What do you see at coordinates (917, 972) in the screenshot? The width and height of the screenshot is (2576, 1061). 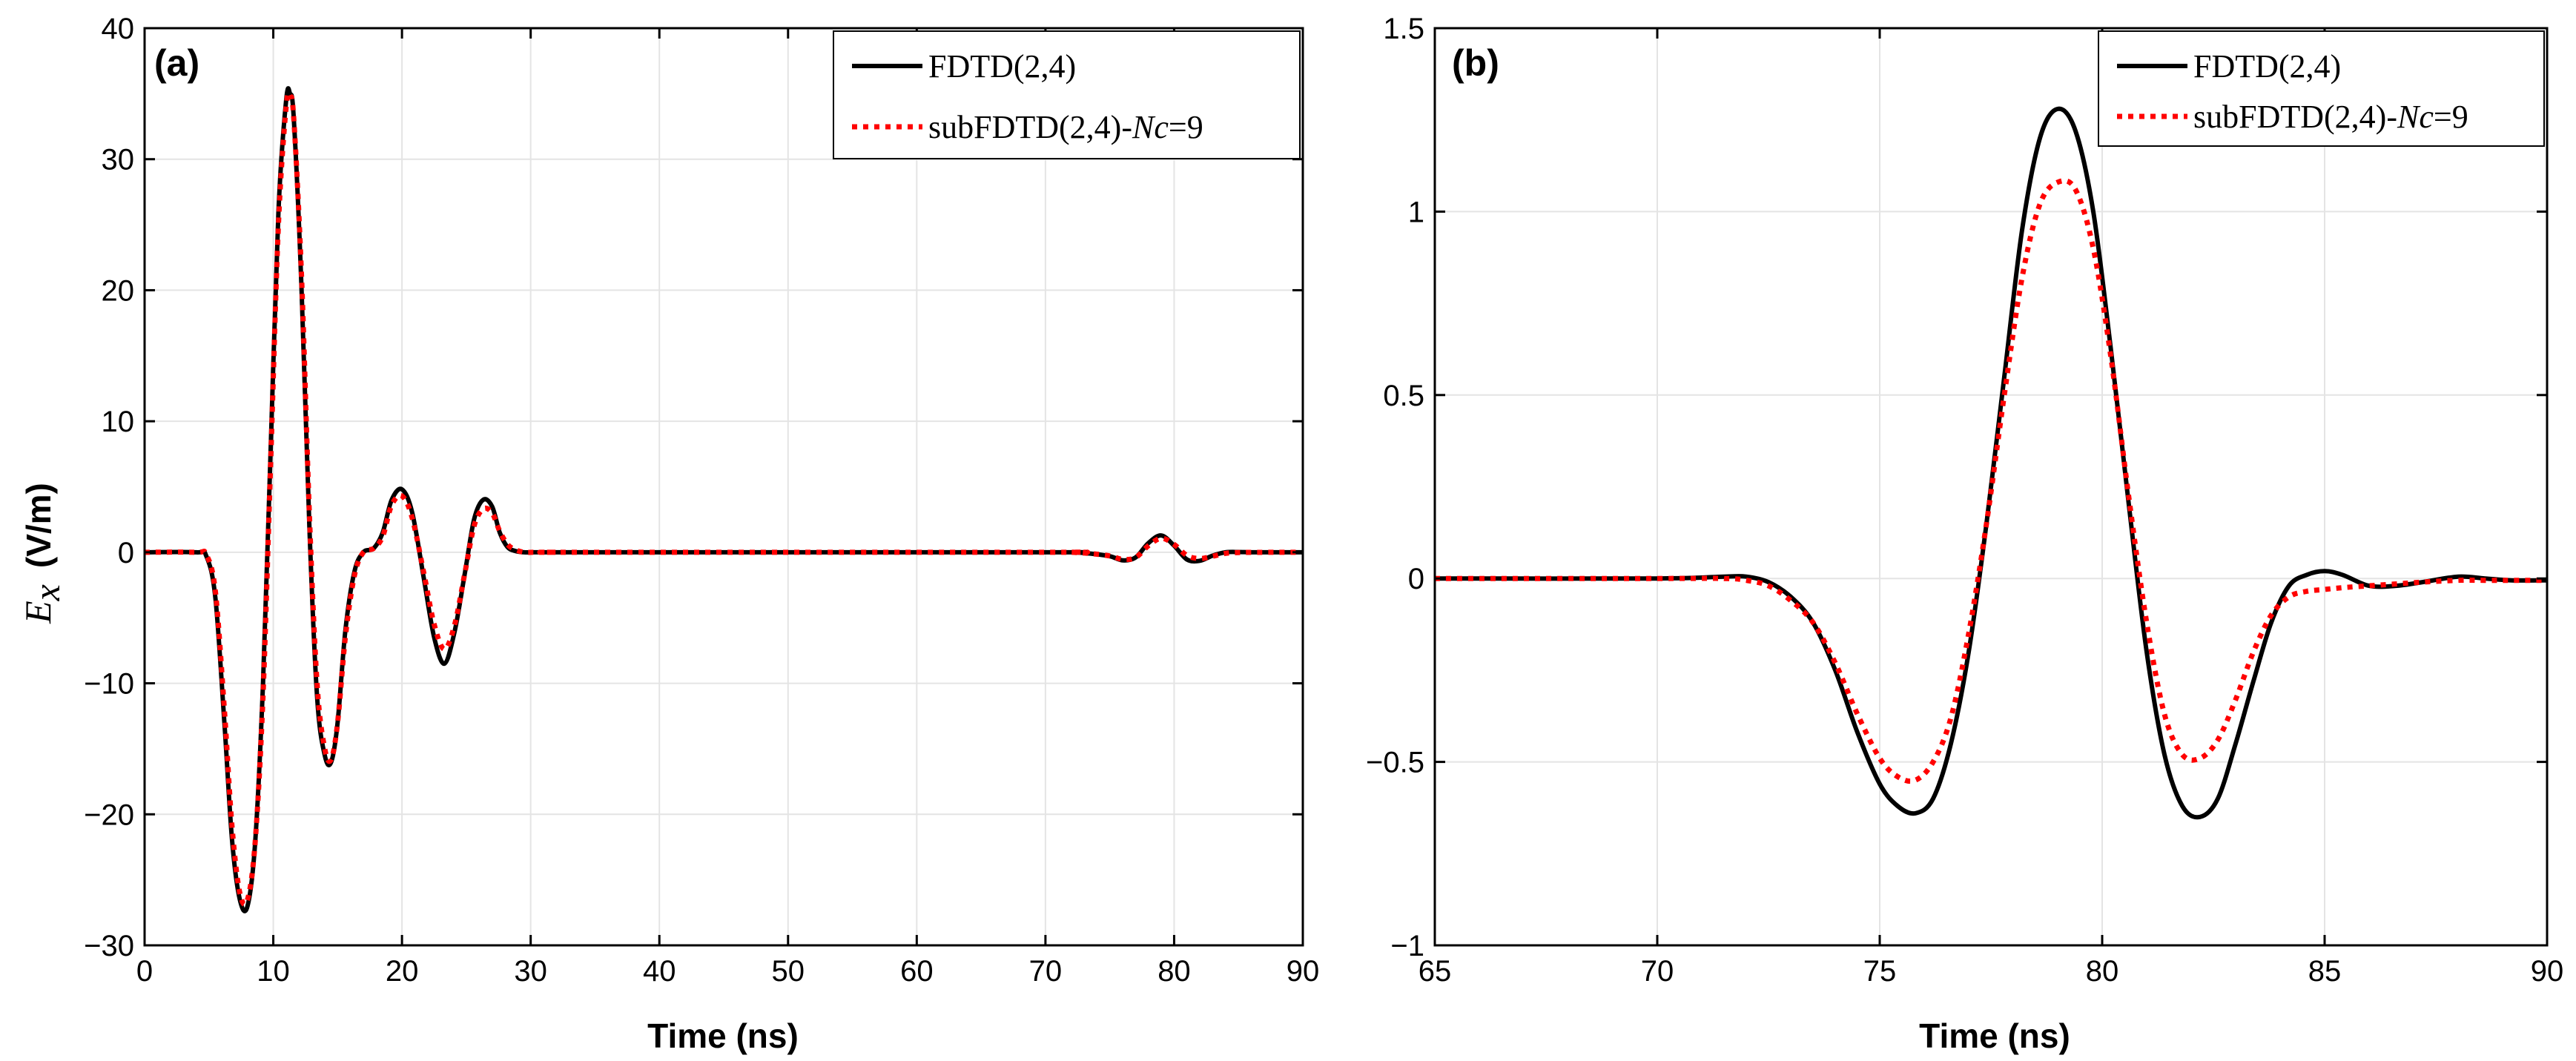 I see `x-tick-label: 60` at bounding box center [917, 972].